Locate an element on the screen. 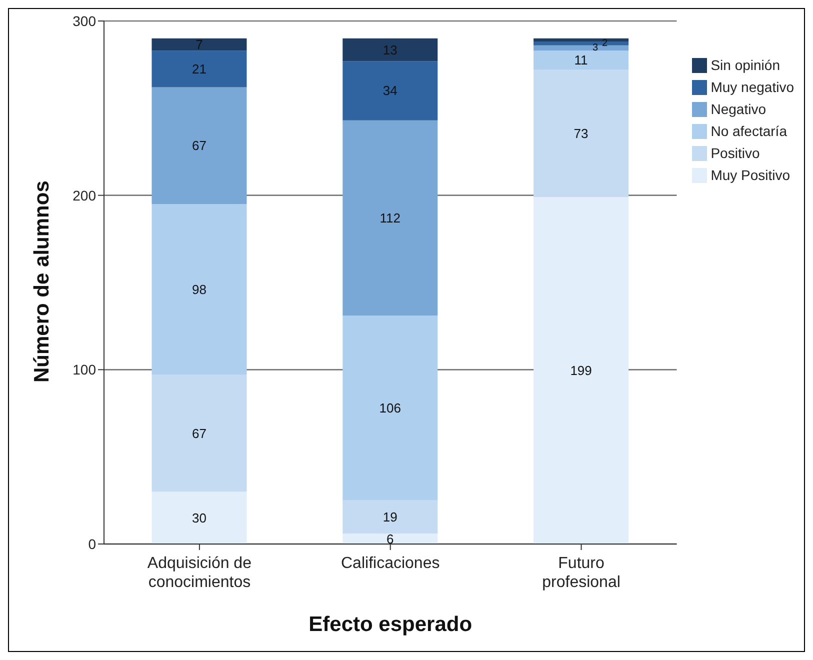 The height and width of the screenshot is (660, 813). legend-label: Muy Positivo is located at coordinates (750, 175).